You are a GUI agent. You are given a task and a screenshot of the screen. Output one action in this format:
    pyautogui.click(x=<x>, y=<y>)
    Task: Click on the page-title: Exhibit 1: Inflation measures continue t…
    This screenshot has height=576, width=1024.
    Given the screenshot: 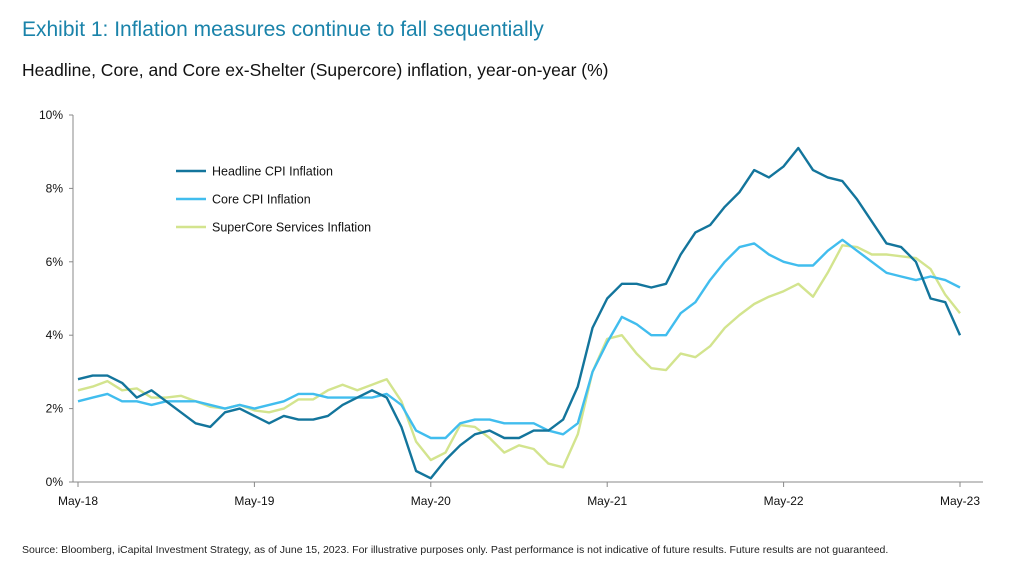 What is the action you would take?
    pyautogui.click(x=283, y=29)
    